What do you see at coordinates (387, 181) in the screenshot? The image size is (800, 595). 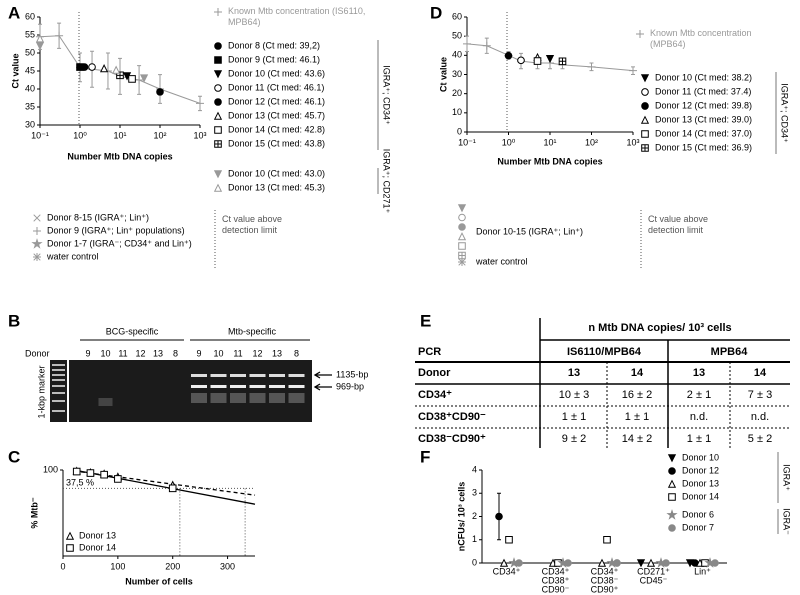 I see `legend-group-label: IGRA⁺; CD271⁺` at bounding box center [387, 181].